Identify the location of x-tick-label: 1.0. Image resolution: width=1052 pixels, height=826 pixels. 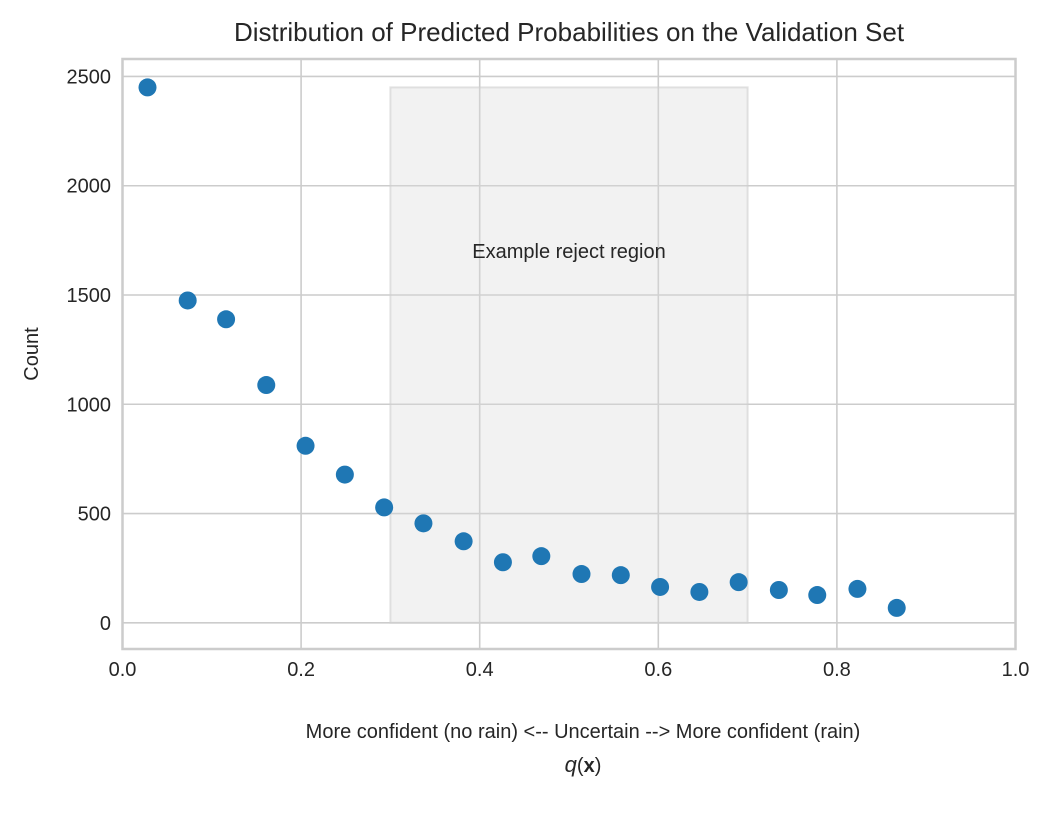
(1016, 670).